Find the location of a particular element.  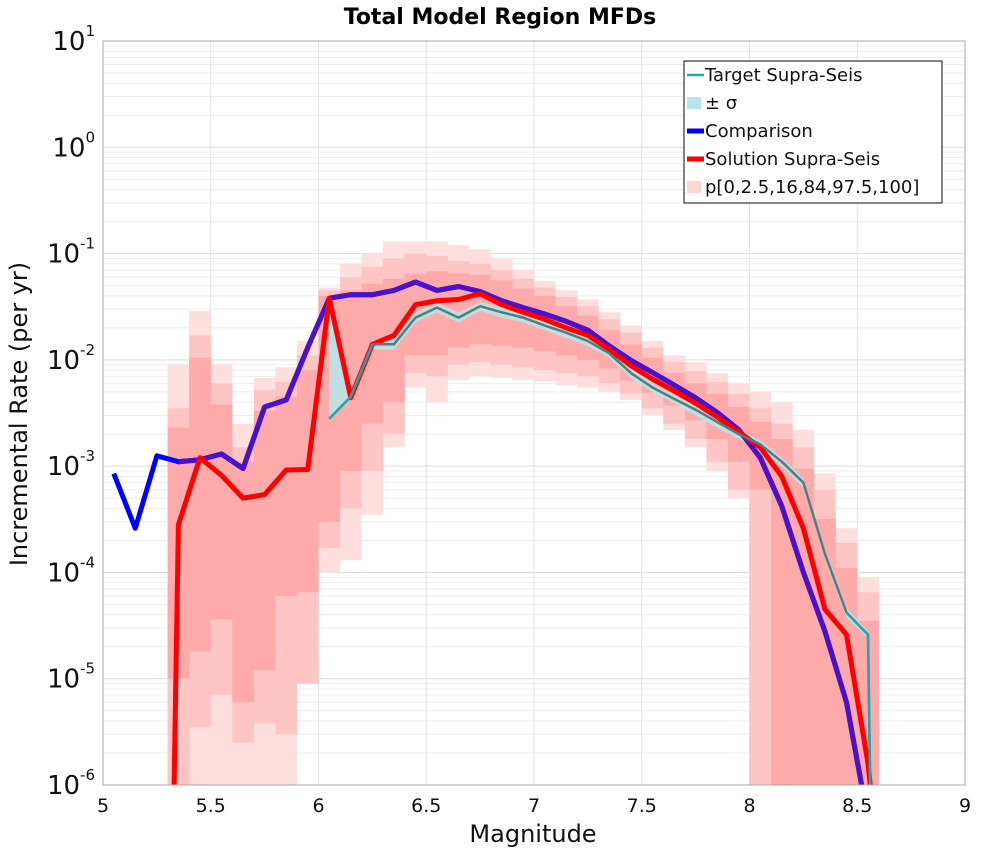

x-tick-label: 6.5 is located at coordinates (426, 806).